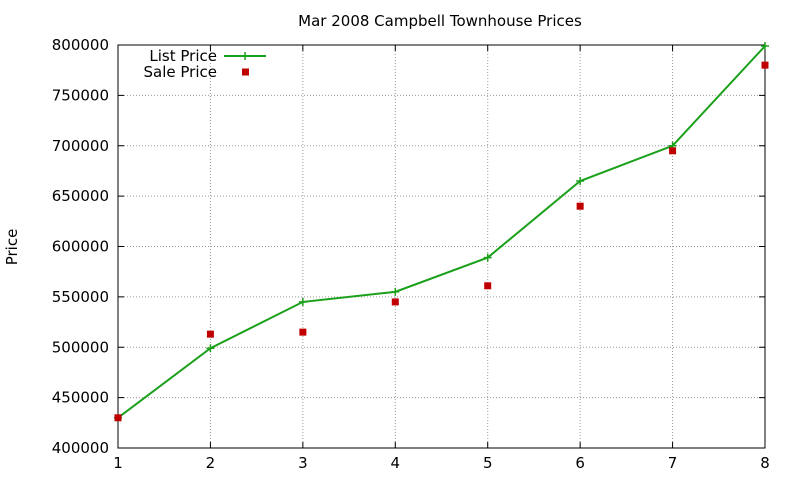 Image resolution: width=800 pixels, height=480 pixels. What do you see at coordinates (80, 247) in the screenshot?
I see `y-tick-label: 600000` at bounding box center [80, 247].